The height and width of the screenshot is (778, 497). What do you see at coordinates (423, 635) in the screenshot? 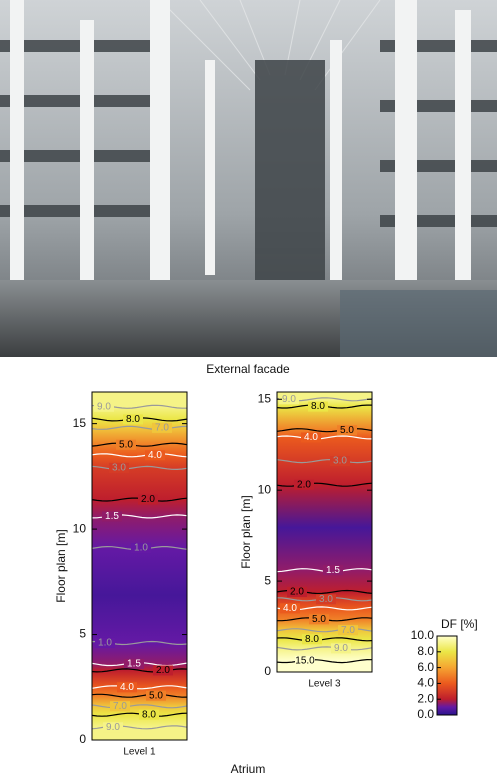
I see `colorbar-tick-label: 10.0` at bounding box center [423, 635].